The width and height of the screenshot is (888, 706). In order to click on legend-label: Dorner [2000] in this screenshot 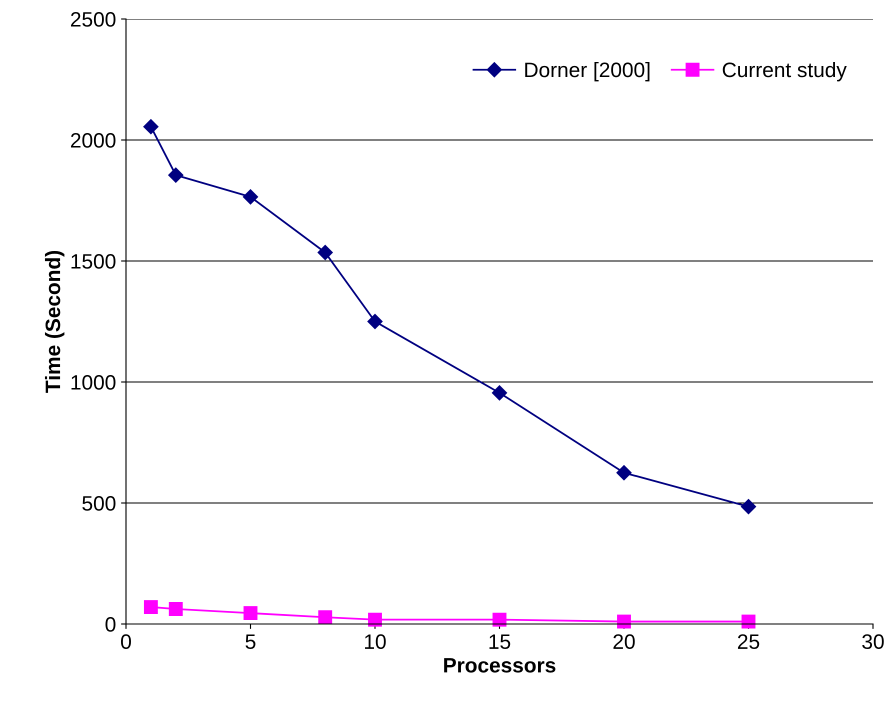, I will do `click(587, 72)`.